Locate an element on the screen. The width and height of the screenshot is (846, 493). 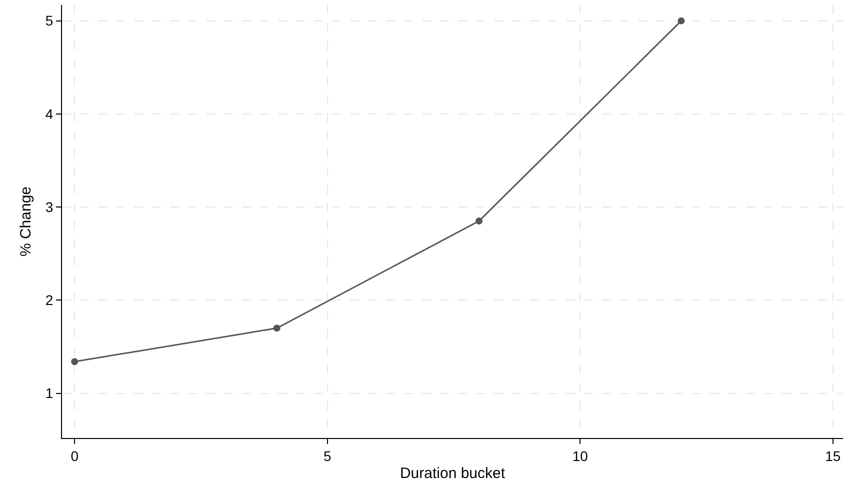
x-tick-label: 5 is located at coordinates (327, 456).